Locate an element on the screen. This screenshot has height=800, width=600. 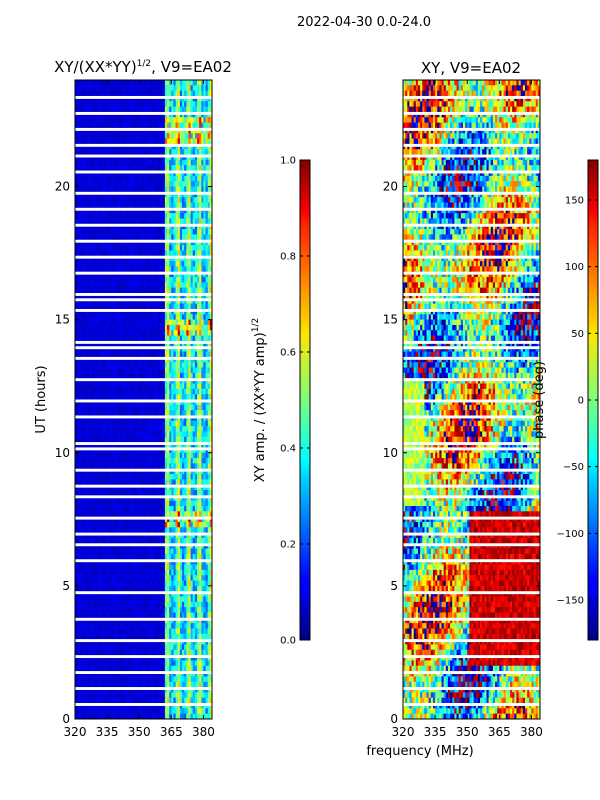
amp-ytick-label: 15 is located at coordinates (62, 320).